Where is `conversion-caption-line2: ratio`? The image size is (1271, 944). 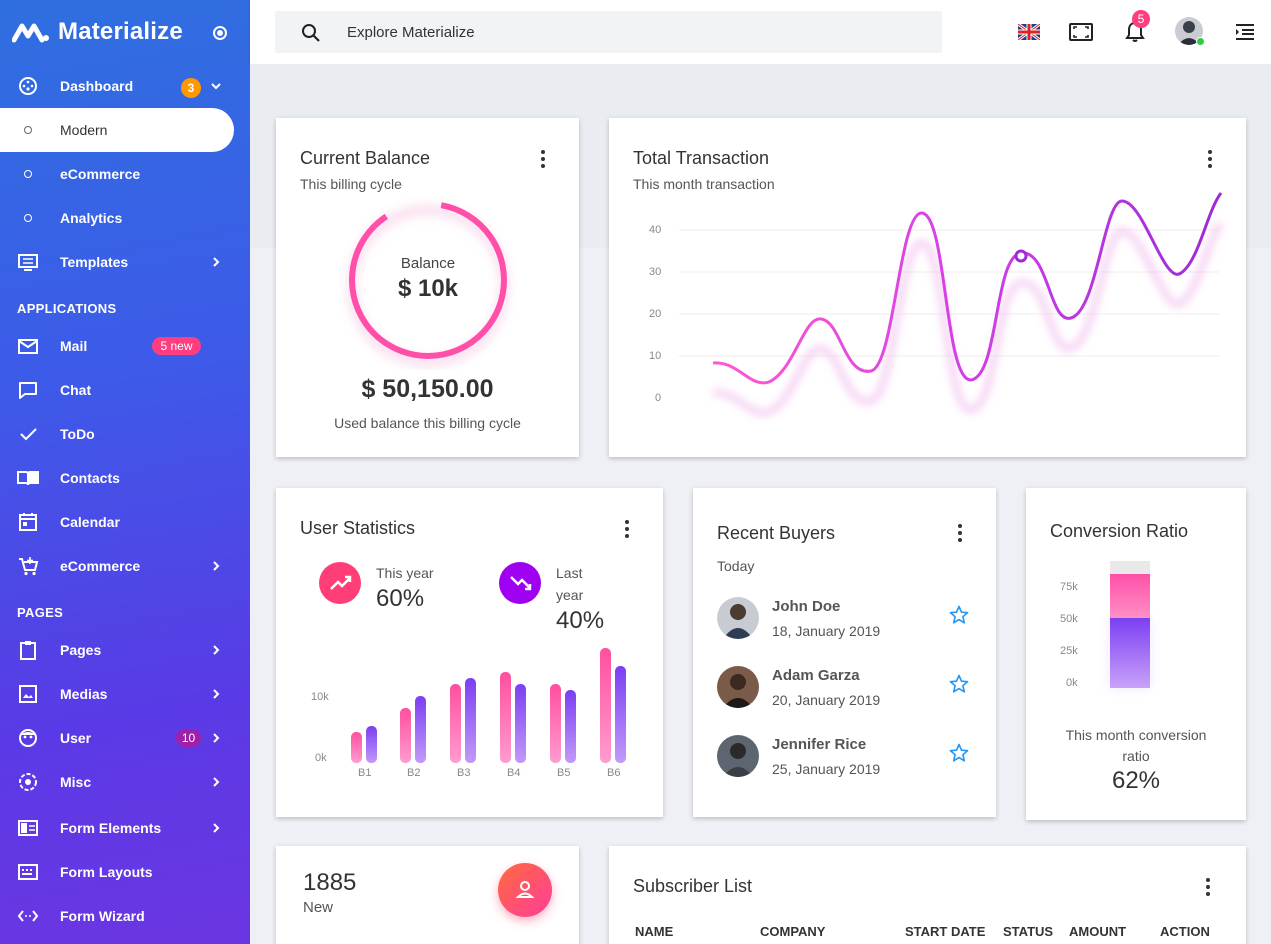
conversion-caption-line2: ratio is located at coordinates (1136, 756).